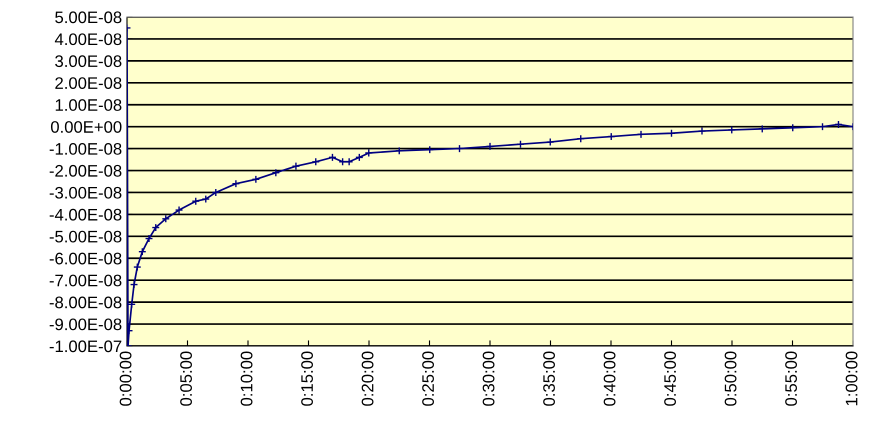 This screenshot has width=876, height=436. What do you see at coordinates (246, 379) in the screenshot?
I see `x-tick-label: 0:10:00` at bounding box center [246, 379].